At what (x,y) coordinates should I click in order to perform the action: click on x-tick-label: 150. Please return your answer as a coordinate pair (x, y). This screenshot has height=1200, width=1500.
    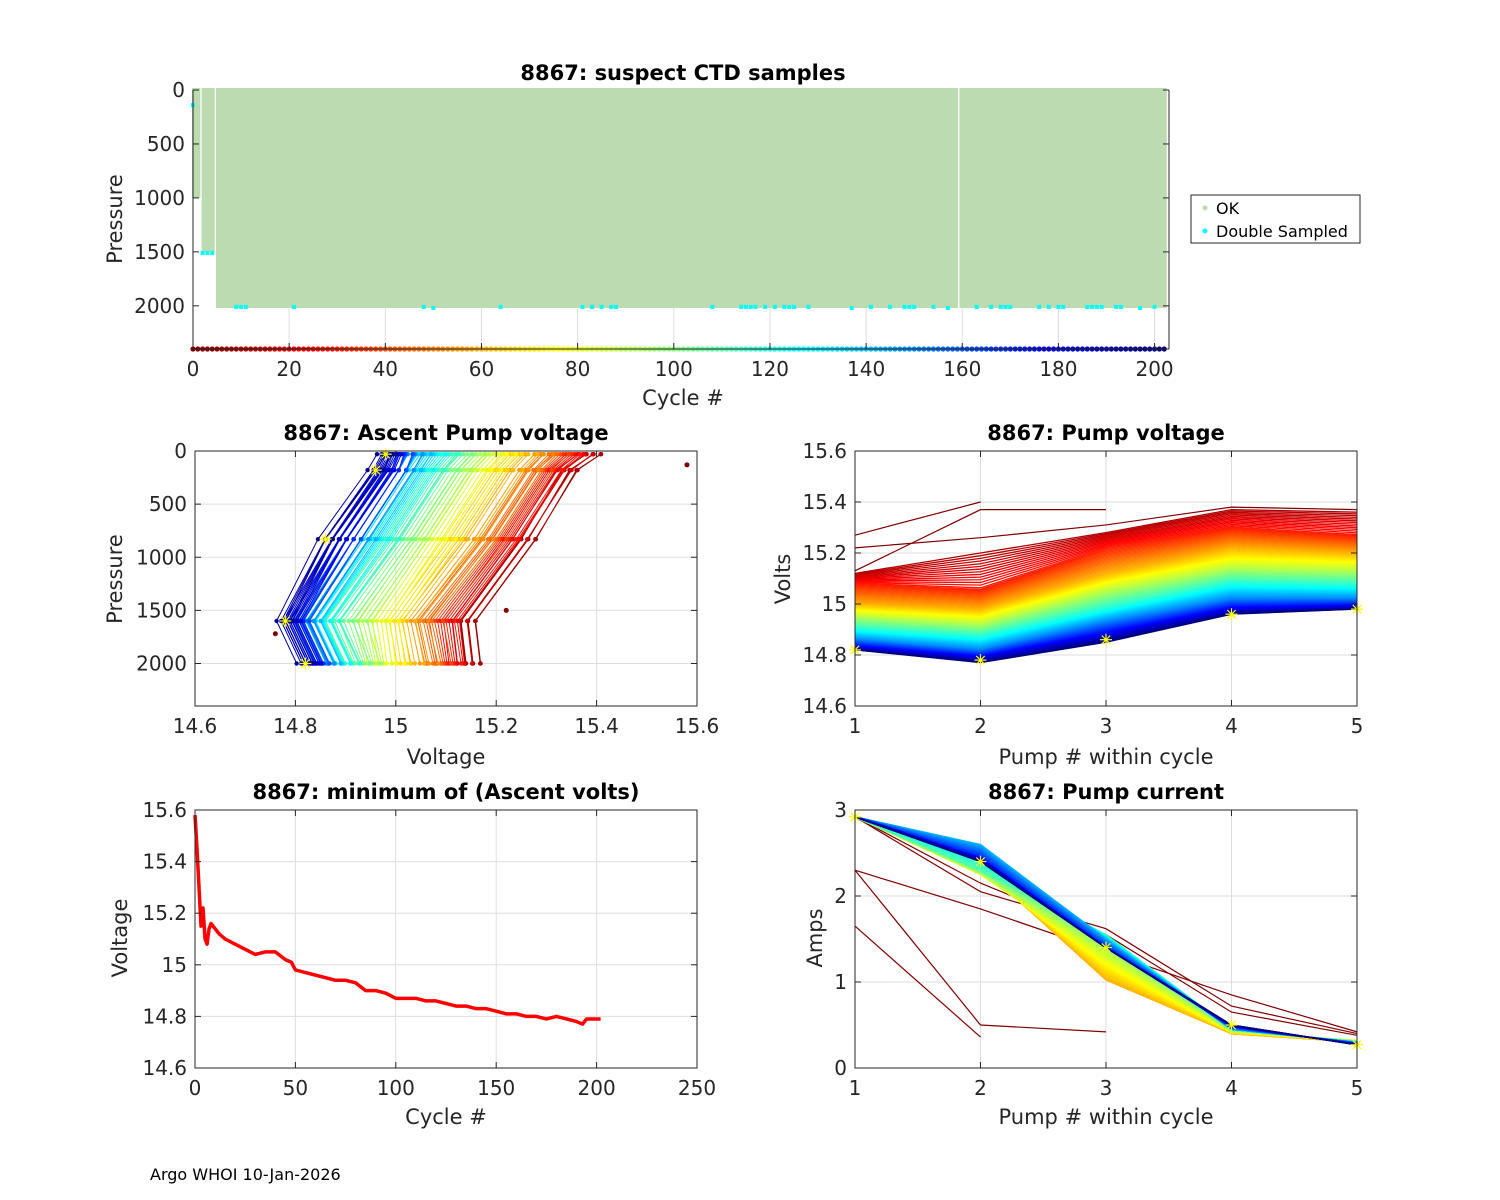
    Looking at the image, I should click on (496, 1088).